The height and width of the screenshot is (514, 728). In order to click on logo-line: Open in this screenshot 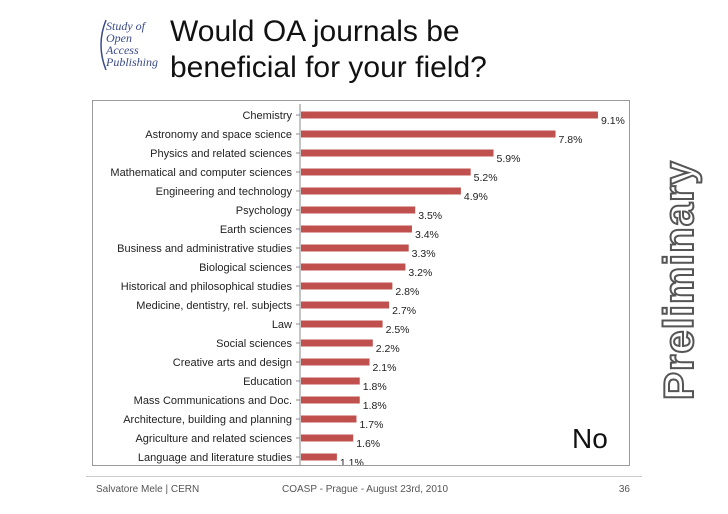, I will do `click(119, 38)`.